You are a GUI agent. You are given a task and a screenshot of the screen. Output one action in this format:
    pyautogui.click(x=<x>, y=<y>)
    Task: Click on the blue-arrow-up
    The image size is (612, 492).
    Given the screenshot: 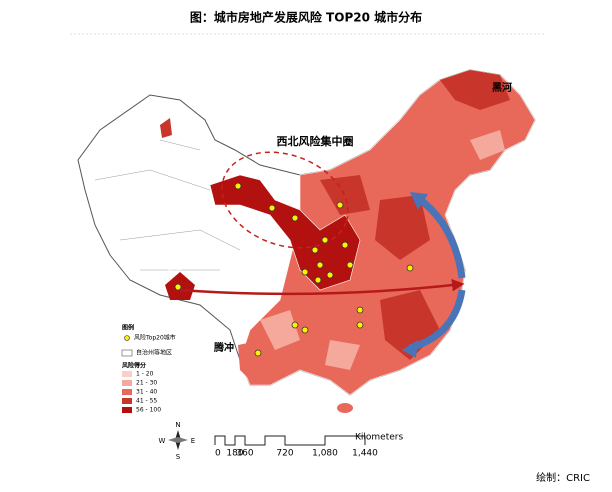 What is the action you would take?
    pyautogui.click(x=440, y=237)
    